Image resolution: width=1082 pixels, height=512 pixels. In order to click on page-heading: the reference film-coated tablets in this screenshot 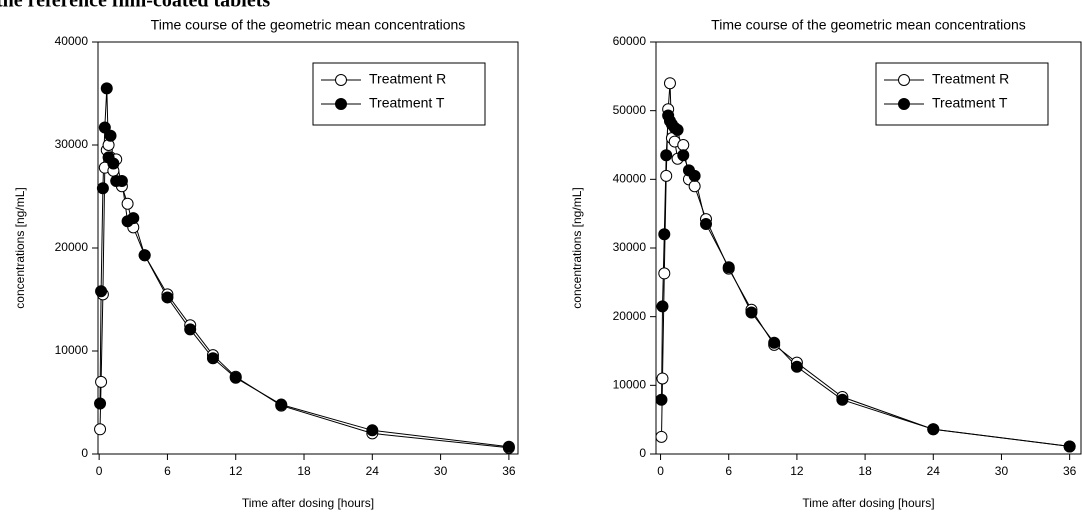, I will do `click(135, 6)`.